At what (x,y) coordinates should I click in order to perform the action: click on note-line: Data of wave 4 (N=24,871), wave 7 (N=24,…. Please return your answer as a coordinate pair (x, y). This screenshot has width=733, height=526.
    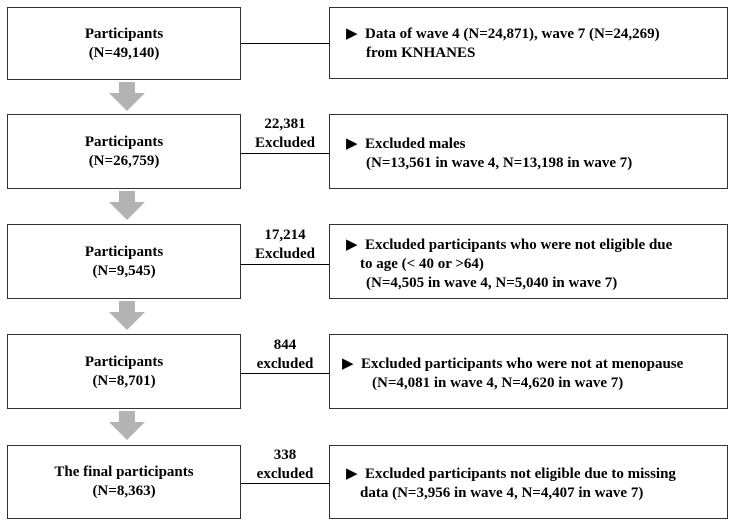
    Looking at the image, I should click on (512, 34).